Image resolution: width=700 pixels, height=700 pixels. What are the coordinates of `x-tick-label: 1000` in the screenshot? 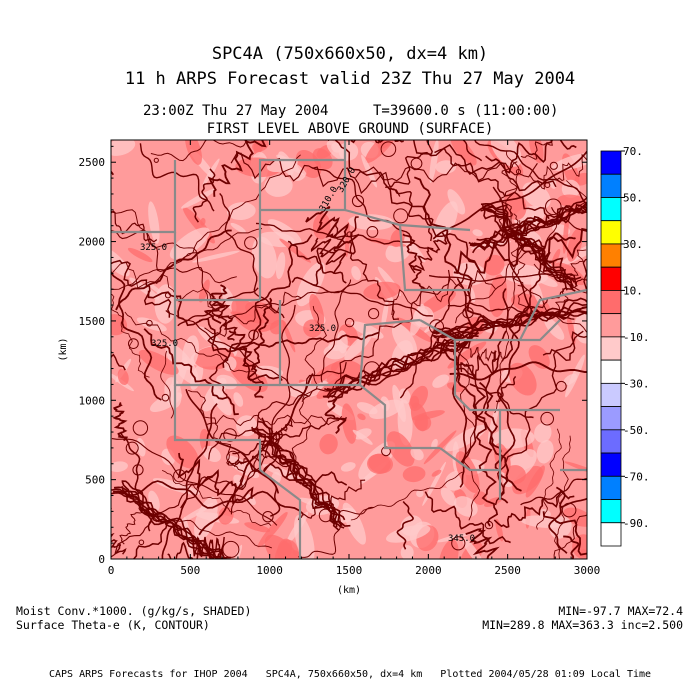 It's located at (269, 570).